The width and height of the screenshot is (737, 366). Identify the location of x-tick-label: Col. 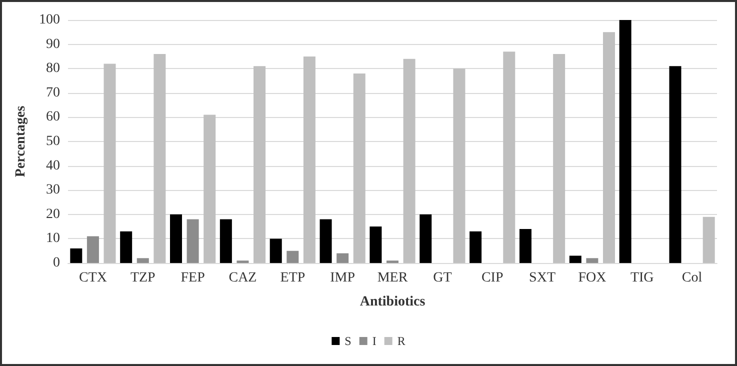
(692, 278).